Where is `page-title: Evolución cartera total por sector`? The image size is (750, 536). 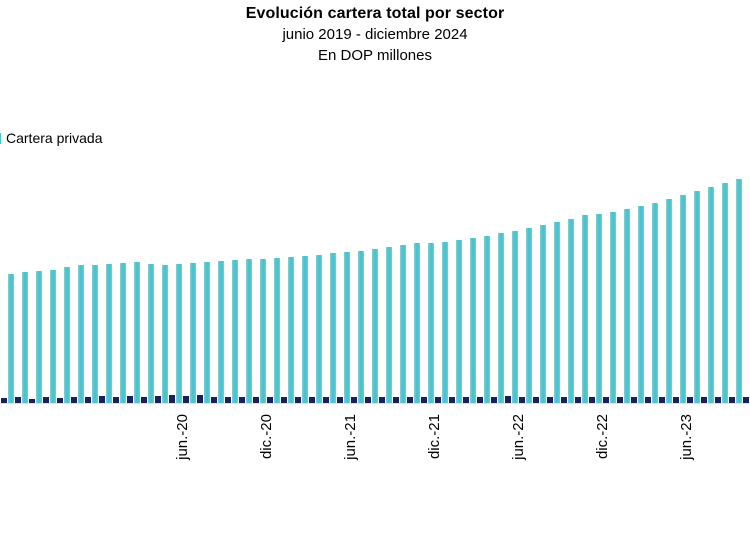 page-title: Evolución cartera total por sector is located at coordinates (375, 13).